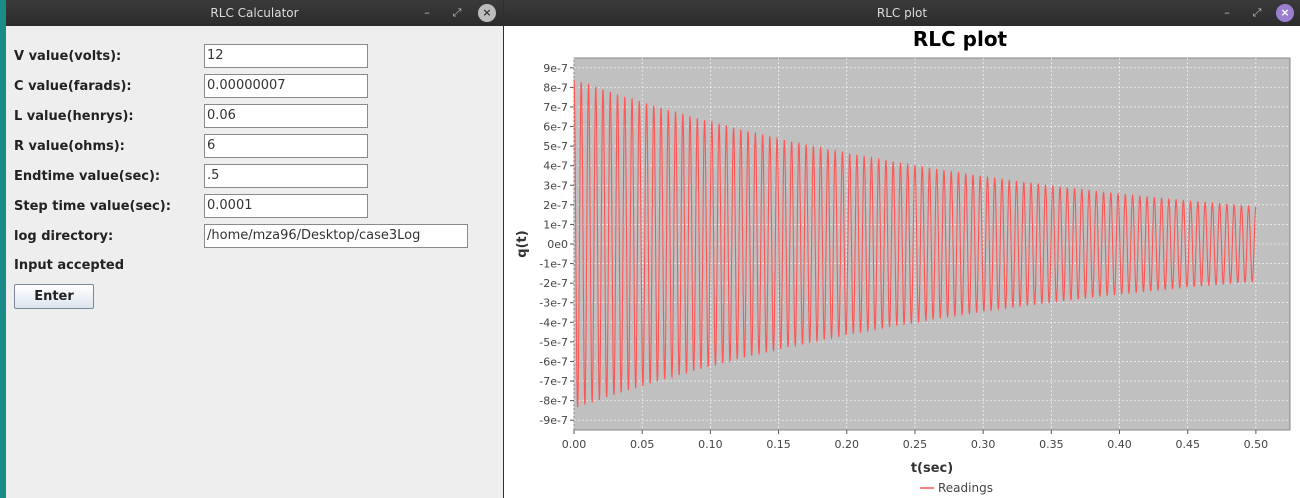 Image resolution: width=1300 pixels, height=498 pixels. I want to click on log-directory-label: log directory:, so click(64, 236).